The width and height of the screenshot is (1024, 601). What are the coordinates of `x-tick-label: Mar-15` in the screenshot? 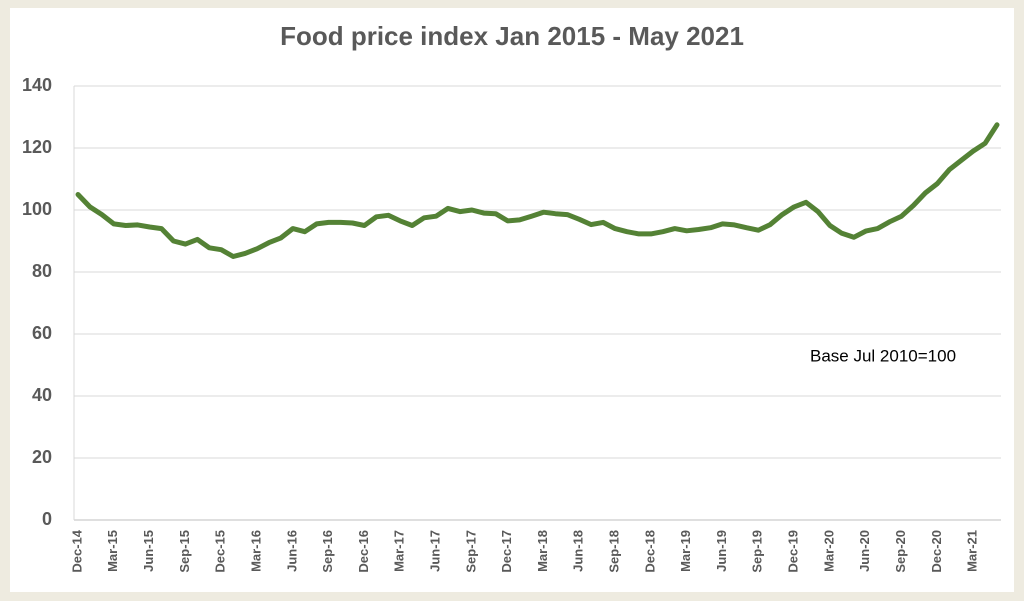 It's located at (112, 551).